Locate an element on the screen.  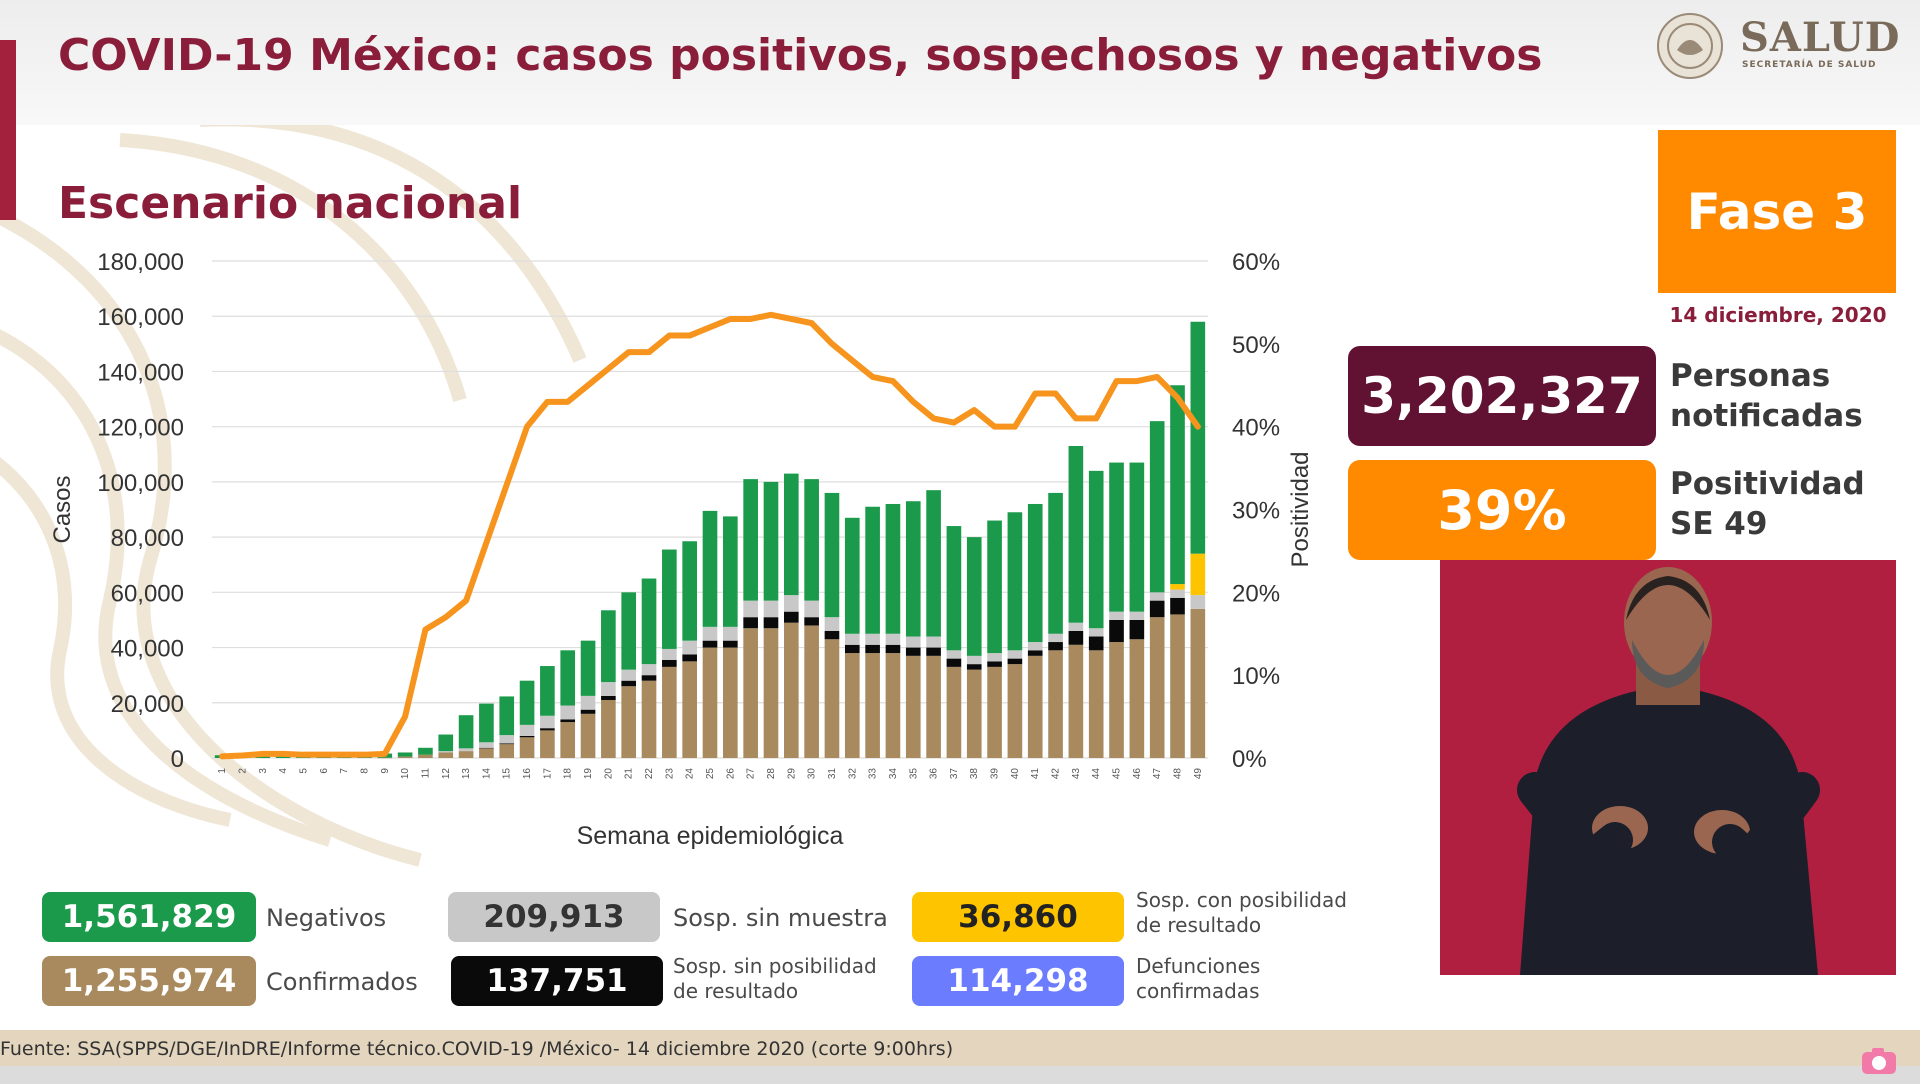
positivity-label: Positividad SE 49 is located at coordinates (1767, 504).